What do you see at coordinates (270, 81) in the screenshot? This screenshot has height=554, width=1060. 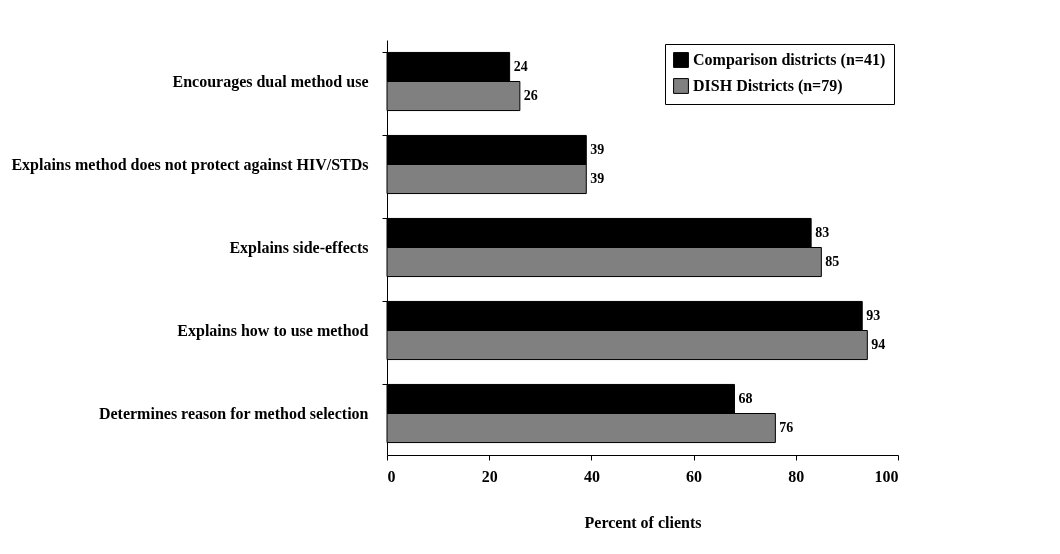 I see `y-tick-label: Encourages dual method use` at bounding box center [270, 81].